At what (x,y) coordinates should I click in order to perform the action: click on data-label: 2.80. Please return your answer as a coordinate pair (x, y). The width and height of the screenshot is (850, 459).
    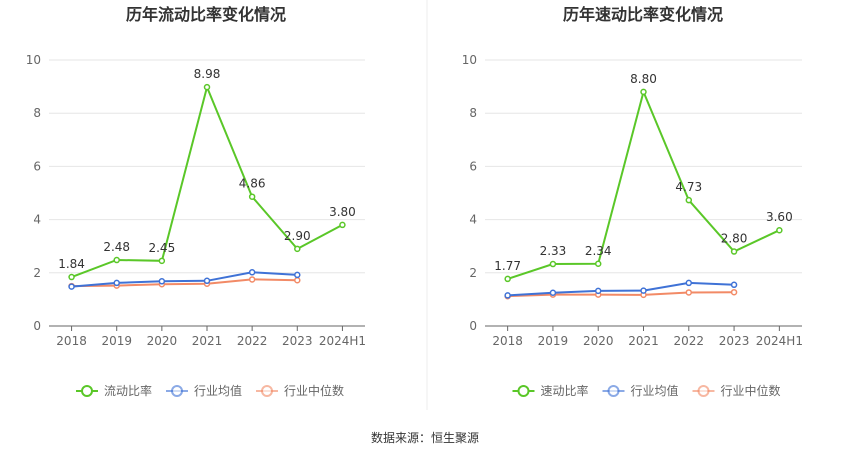
    Looking at the image, I should click on (734, 239).